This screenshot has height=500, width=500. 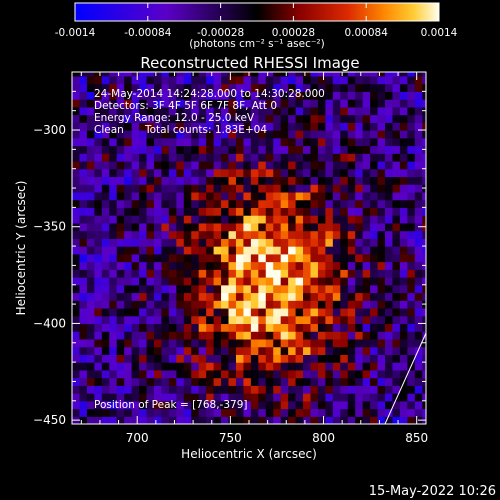 What do you see at coordinates (205, 130) in the screenshot?
I see `total-counts-annotation: Total counts: 1.83E+04` at bounding box center [205, 130].